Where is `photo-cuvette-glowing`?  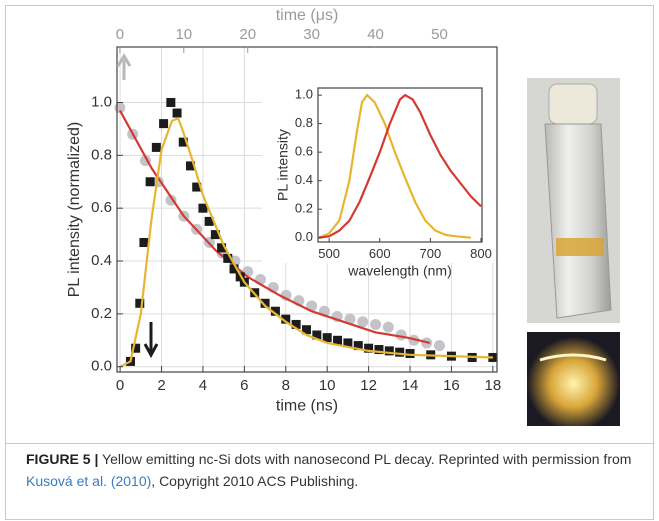
photo-cuvette-glowing is located at coordinates (573, 379).